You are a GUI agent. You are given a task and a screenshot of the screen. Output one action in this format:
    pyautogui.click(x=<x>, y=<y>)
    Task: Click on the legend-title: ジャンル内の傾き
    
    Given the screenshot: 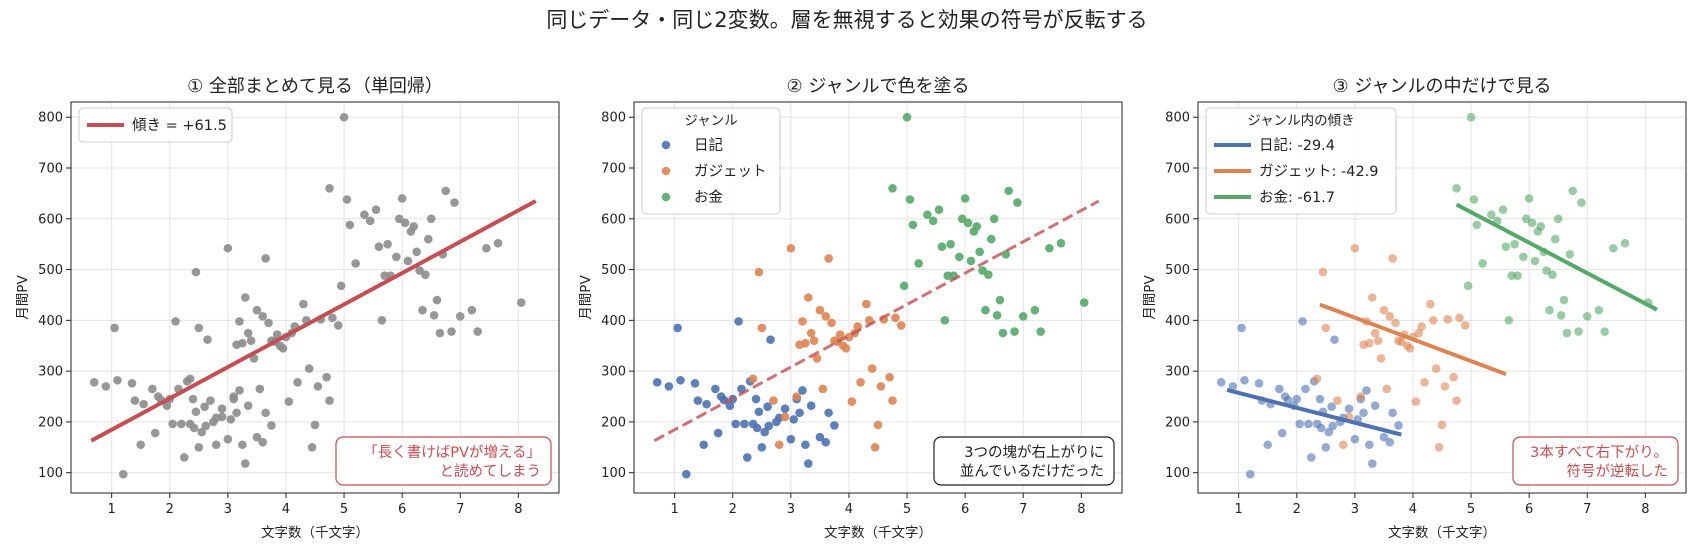 What is the action you would take?
    pyautogui.click(x=1300, y=121)
    